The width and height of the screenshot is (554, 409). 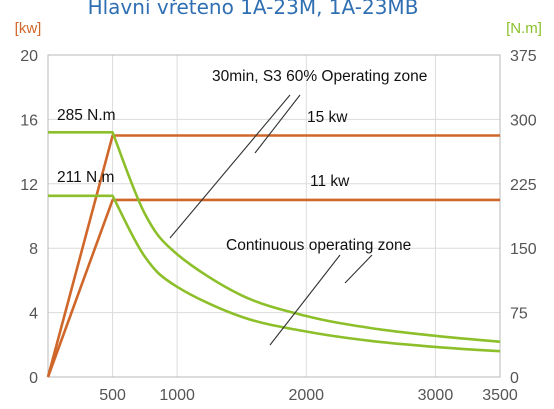 I want to click on arrow-continuous-left, so click(x=305, y=300).